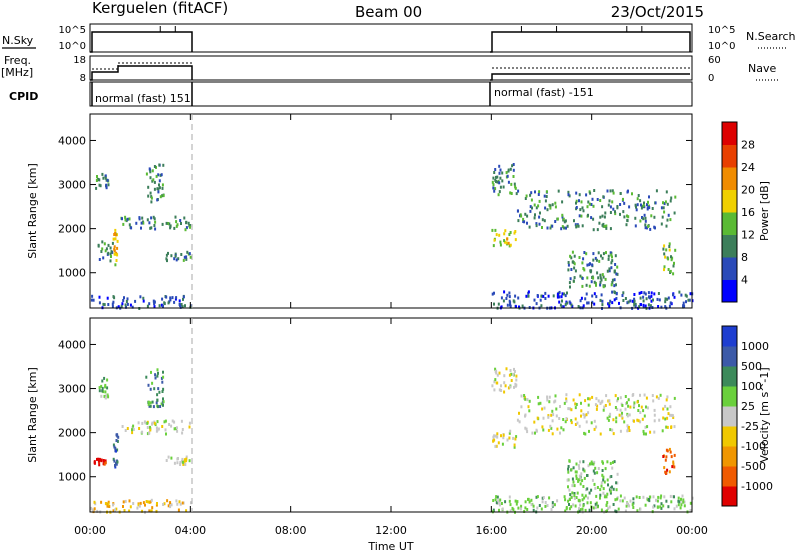 This screenshot has height=558, width=800. I want to click on colorbar-tick-label: 28, so click(748, 145).